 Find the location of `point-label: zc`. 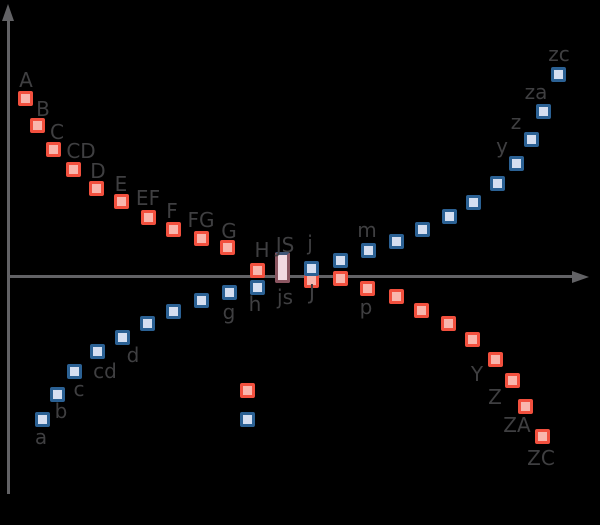

point-label: zc is located at coordinates (559, 54).